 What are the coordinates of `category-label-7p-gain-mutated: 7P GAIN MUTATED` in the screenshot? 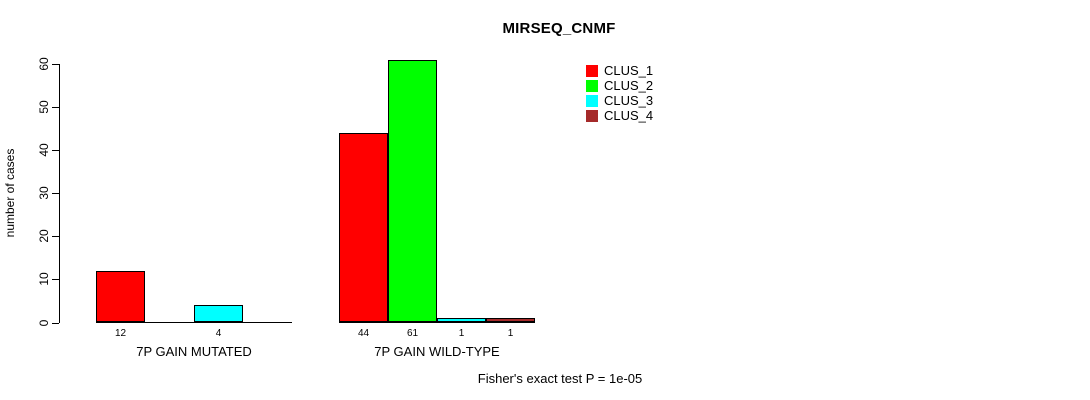 It's located at (194, 351).